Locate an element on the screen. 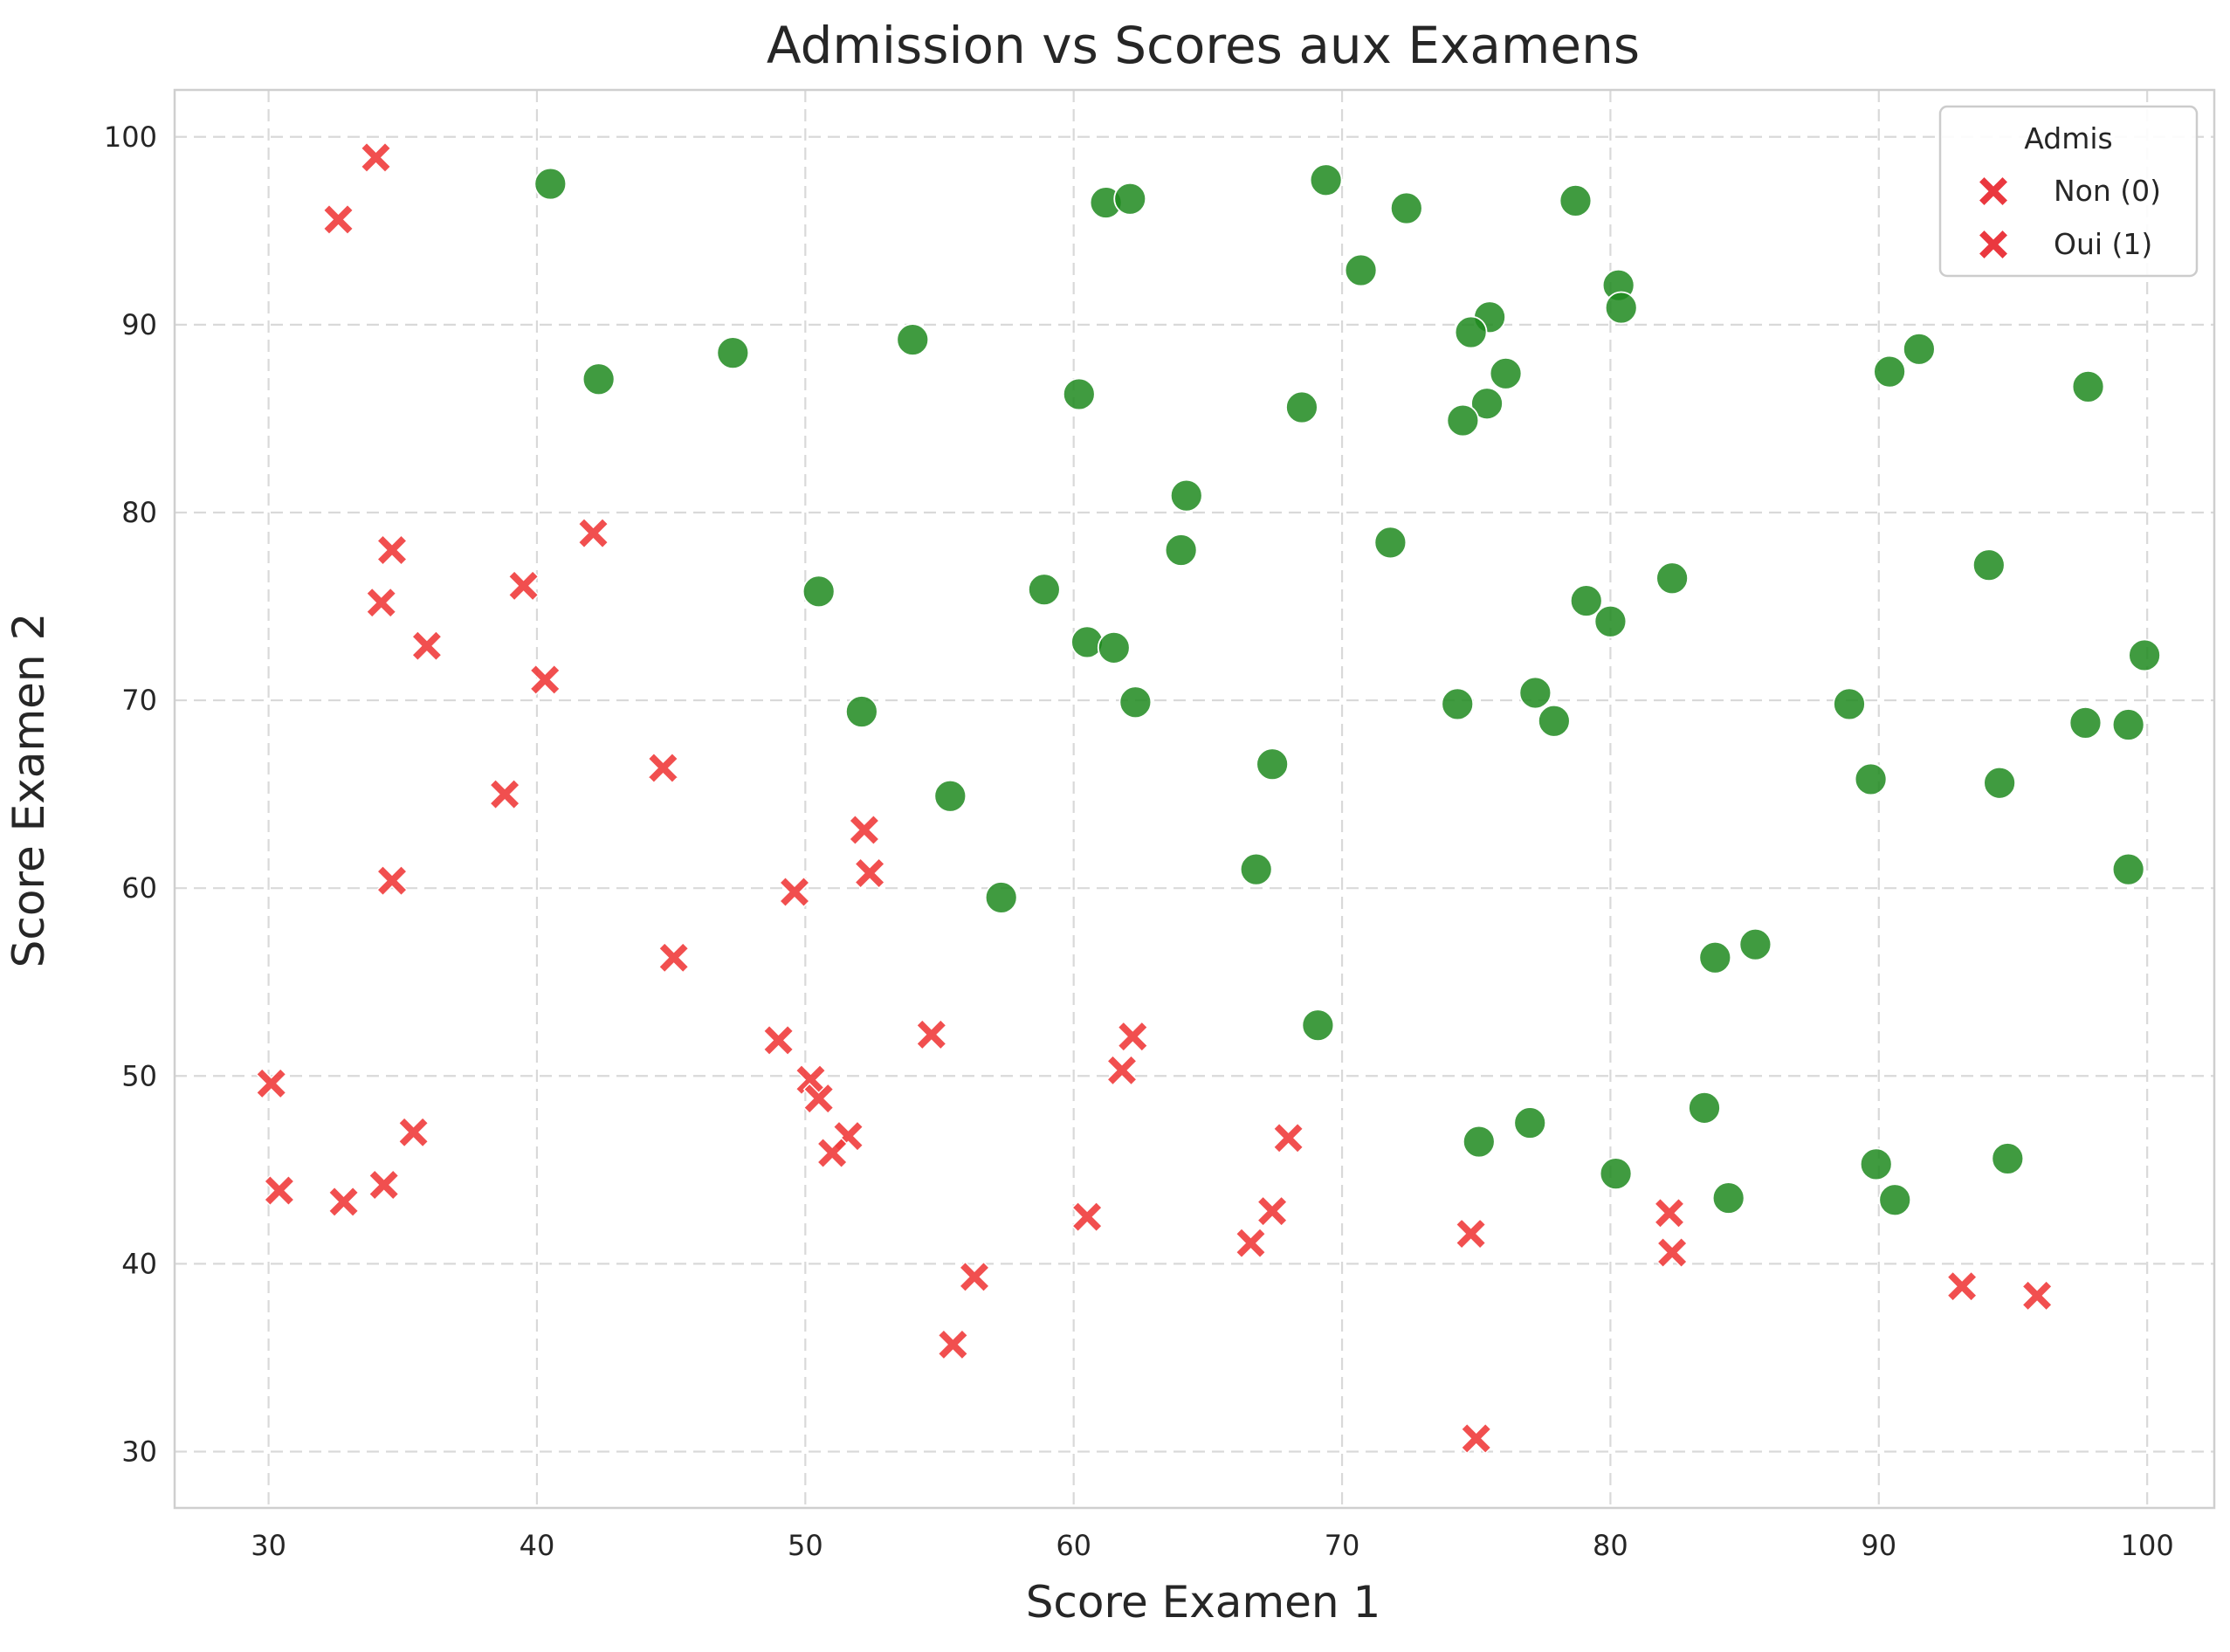  y-tick-label: 40 is located at coordinates (139, 1263).